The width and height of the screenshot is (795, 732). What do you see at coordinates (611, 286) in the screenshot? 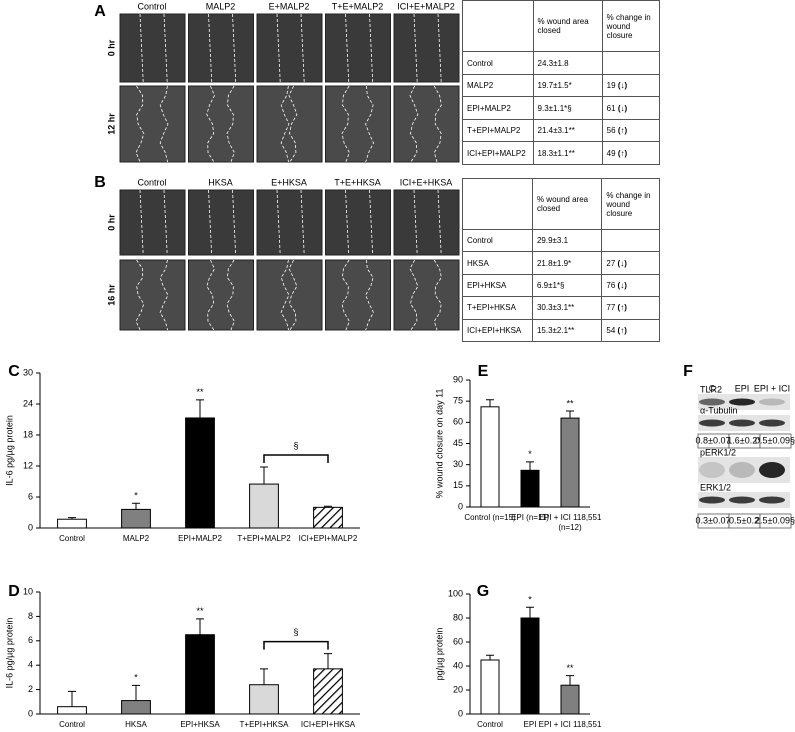
I see `change-value: 76` at bounding box center [611, 286].